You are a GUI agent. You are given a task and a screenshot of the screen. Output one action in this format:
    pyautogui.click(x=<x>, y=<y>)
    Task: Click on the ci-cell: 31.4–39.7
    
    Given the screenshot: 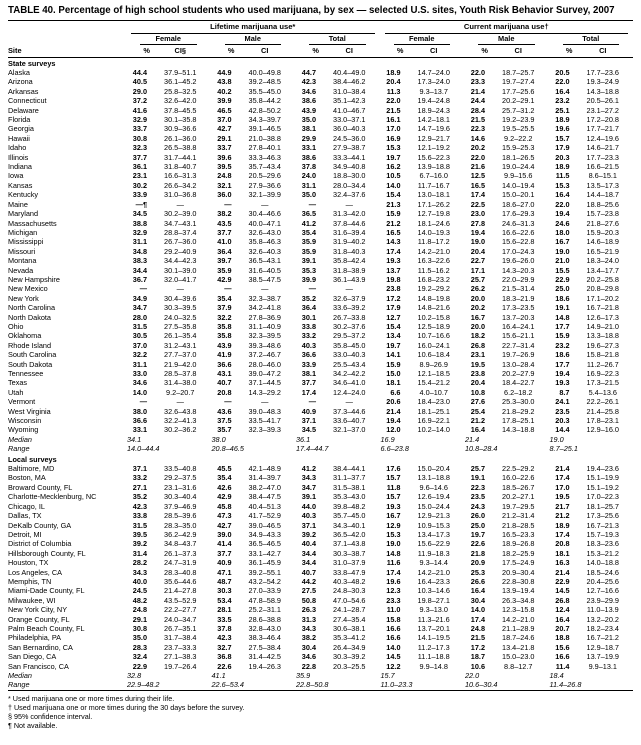 What is the action you would take?
    pyautogui.click(x=264, y=478)
    